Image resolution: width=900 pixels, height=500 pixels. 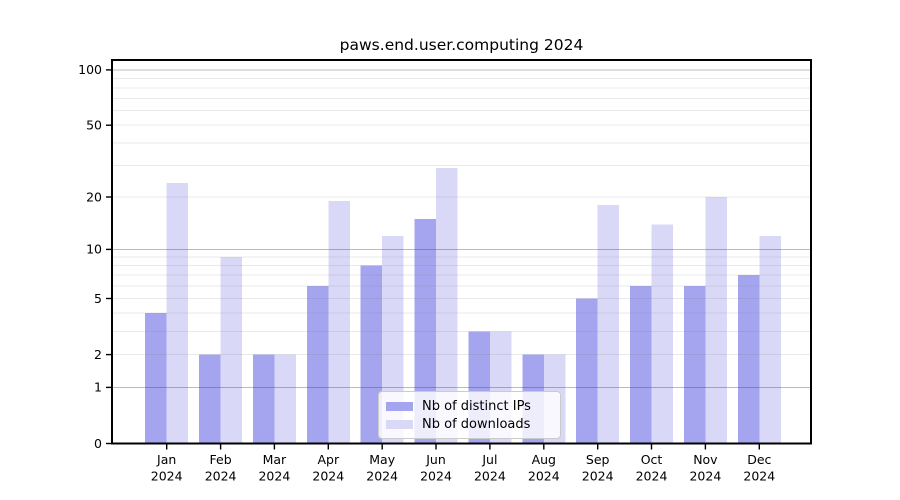 I want to click on x-tick-label-year-dec: 2024, so click(x=759, y=476).